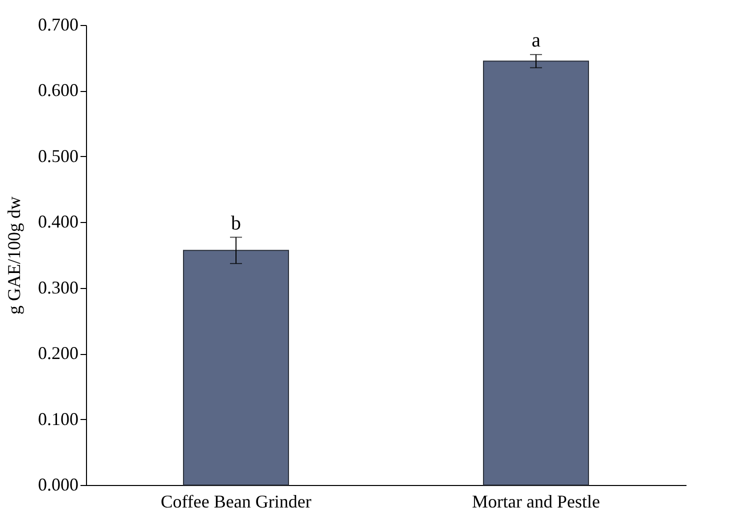 This screenshot has width=737, height=526. What do you see at coordinates (58, 90) in the screenshot?
I see `y-tick-label: 0.600` at bounding box center [58, 90].